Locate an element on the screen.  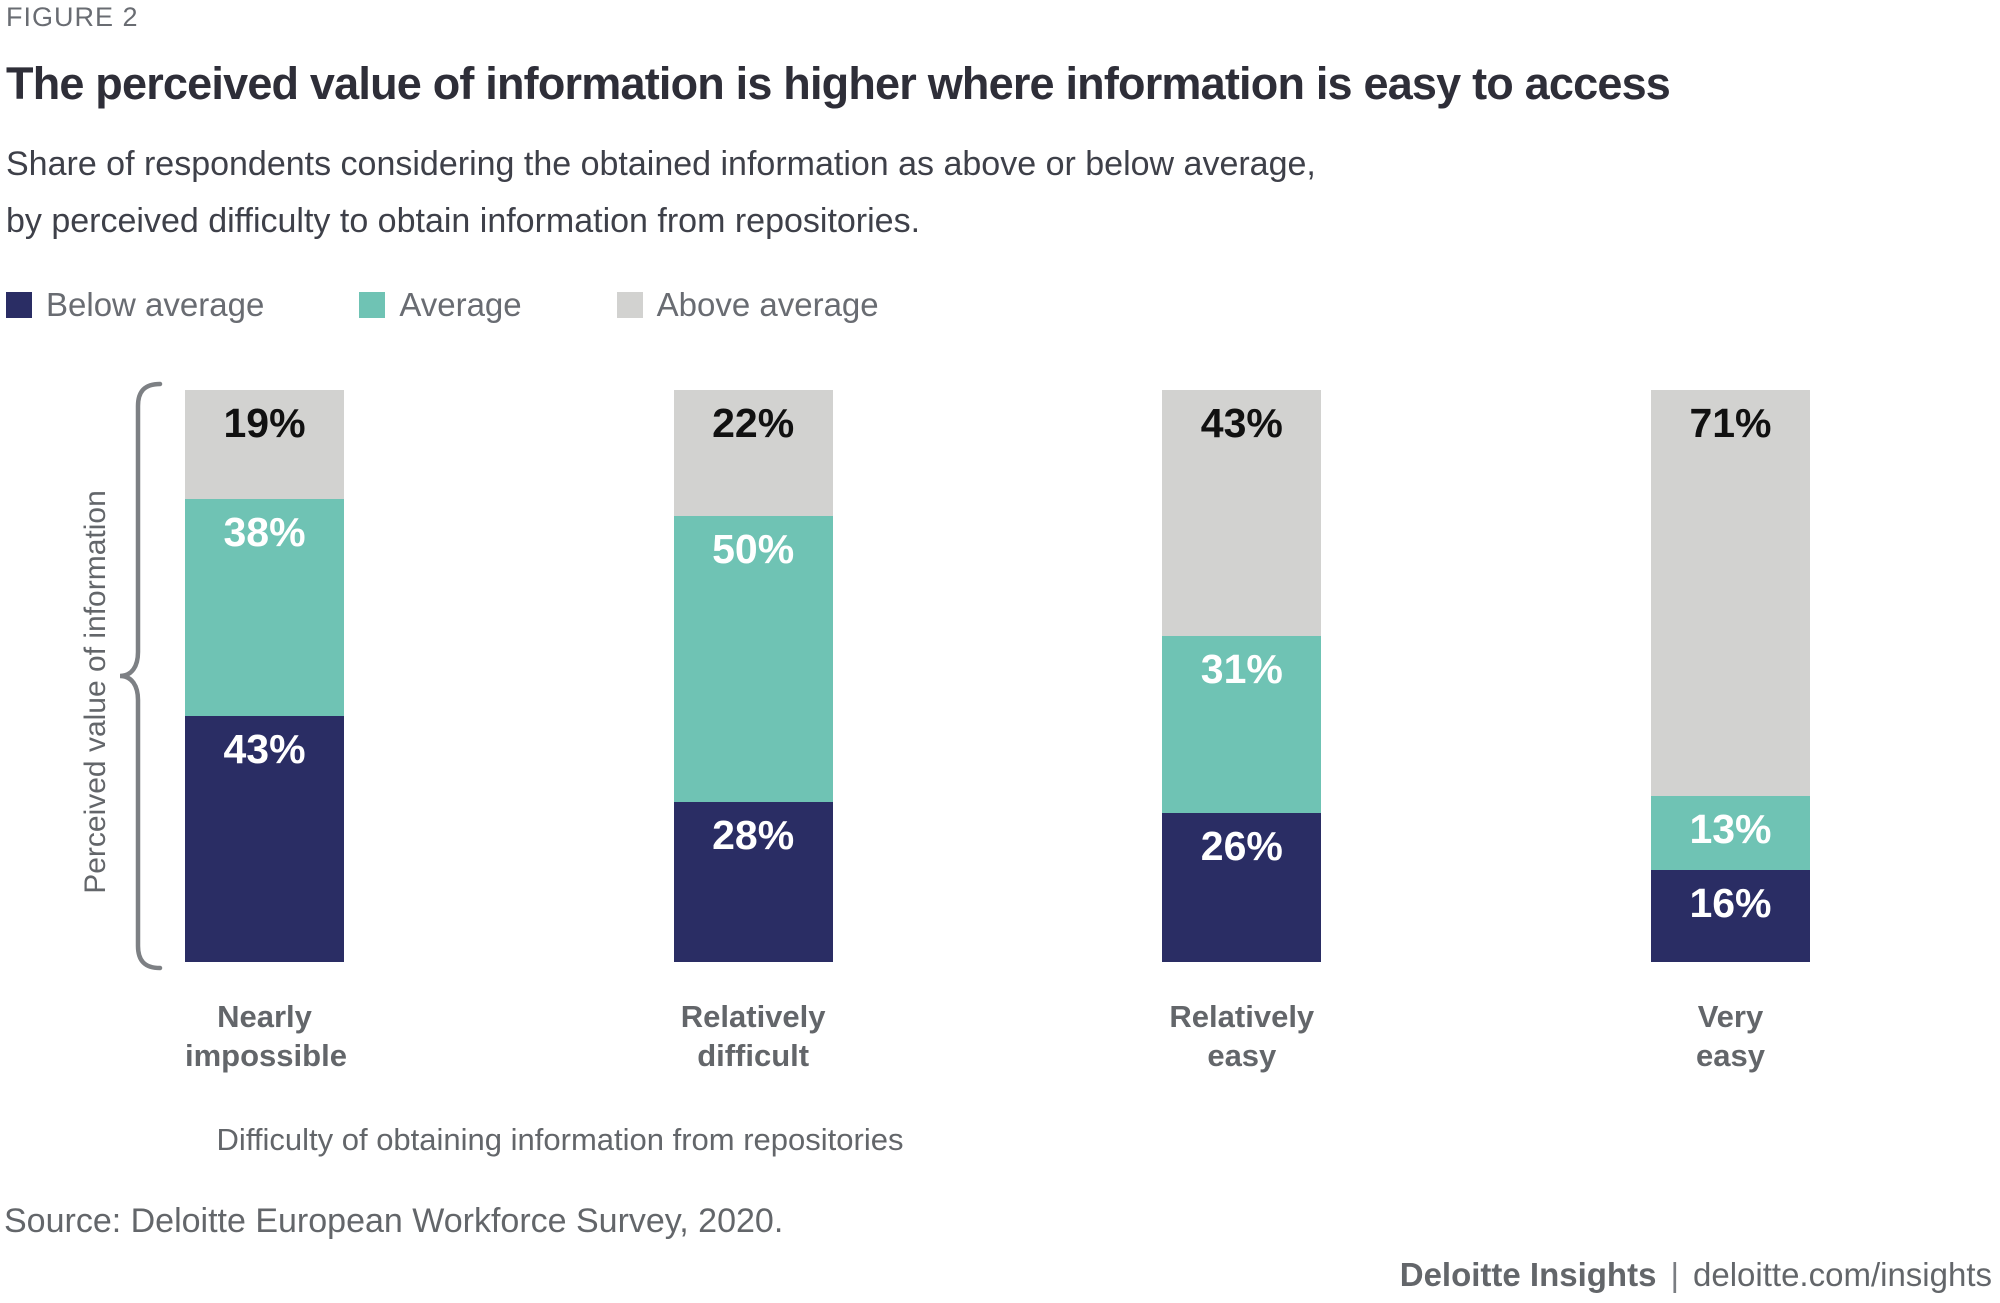
bar-segment: 16% is located at coordinates (1730, 916).